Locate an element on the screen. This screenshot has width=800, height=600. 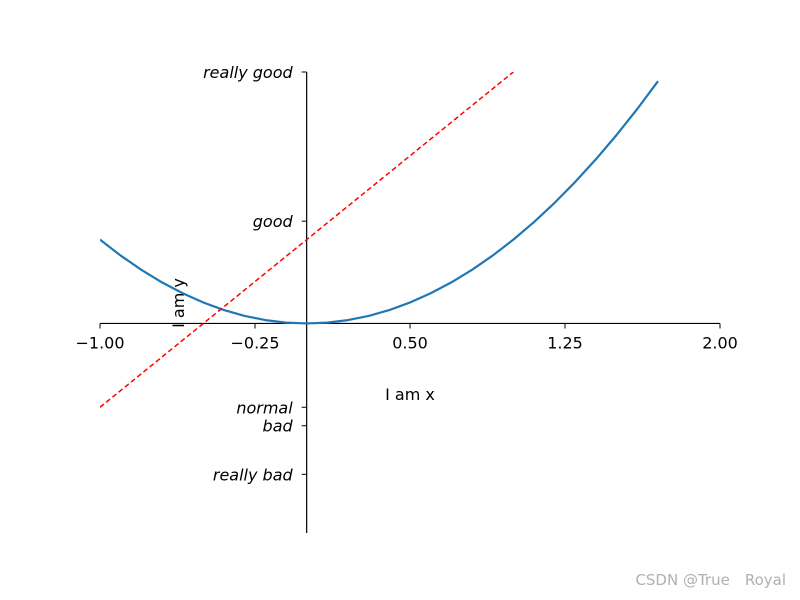
y-tick-label: really good is located at coordinates (248, 72).